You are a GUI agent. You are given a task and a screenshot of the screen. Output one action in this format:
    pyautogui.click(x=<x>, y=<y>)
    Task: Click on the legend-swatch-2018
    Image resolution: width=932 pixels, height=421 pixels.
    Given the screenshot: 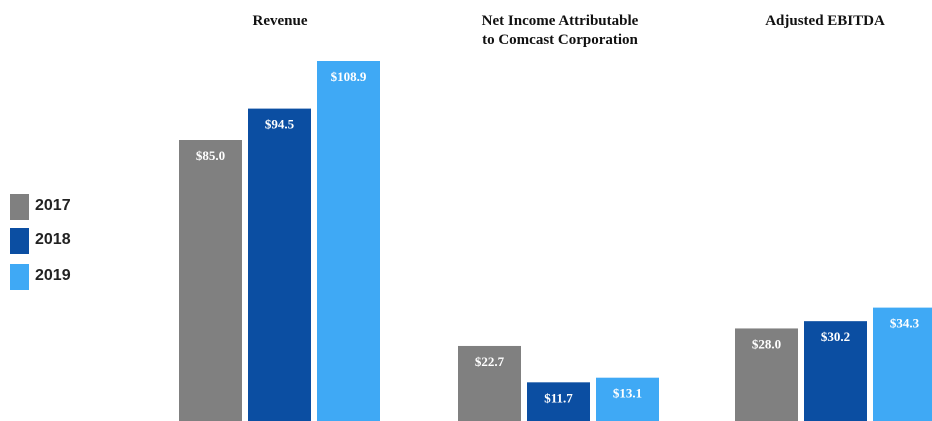 What is the action you would take?
    pyautogui.click(x=19, y=241)
    